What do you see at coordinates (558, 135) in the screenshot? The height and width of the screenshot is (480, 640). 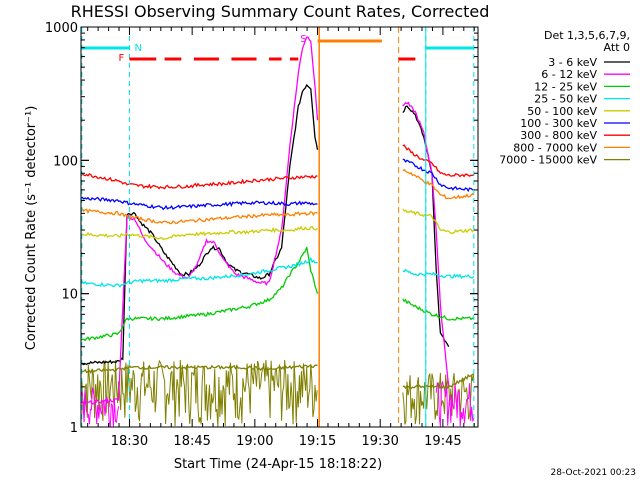 I see `legend-label-7: 300 - 800 keV` at bounding box center [558, 135].